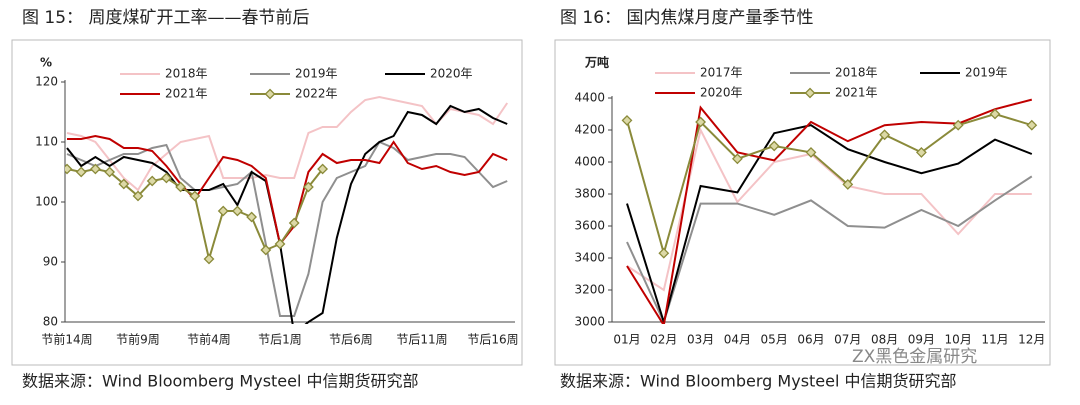 The image size is (1080, 405). I want to click on x-tick-label: 节后1周, so click(280, 340).